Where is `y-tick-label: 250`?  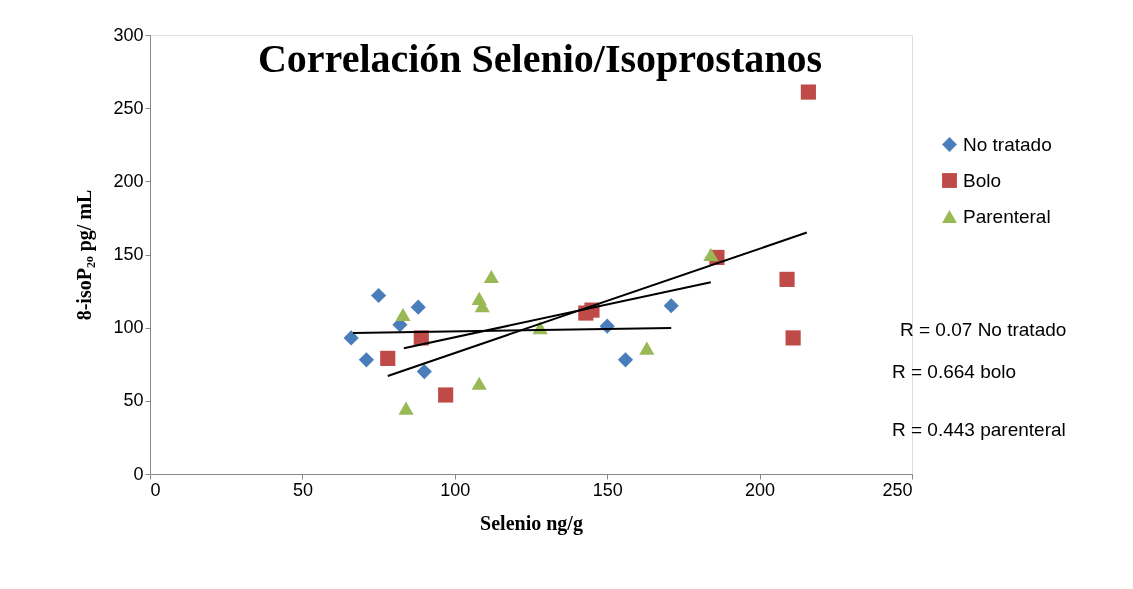 y-tick-label: 250 is located at coordinates (128, 107).